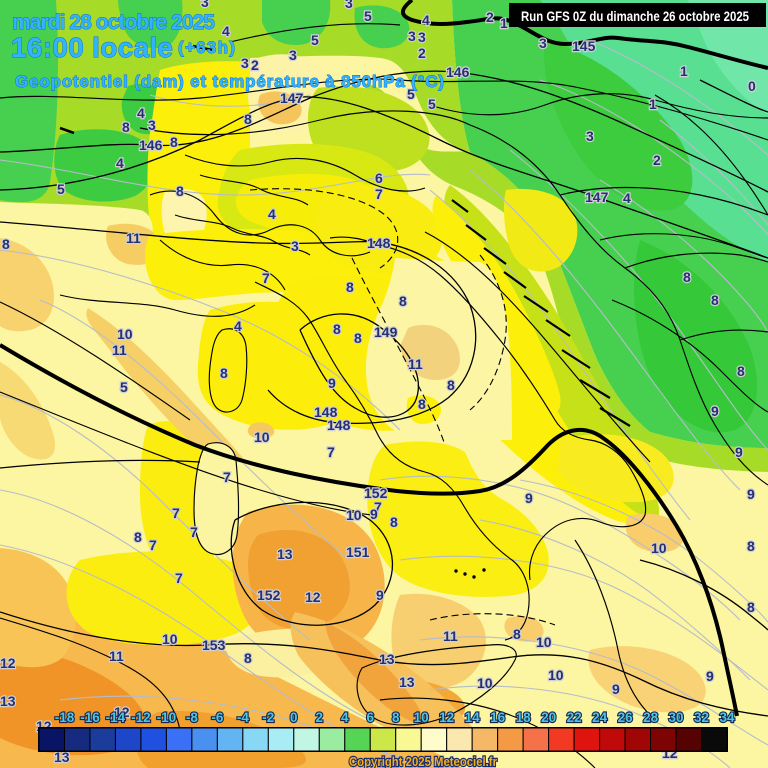 The width and height of the screenshot is (768, 768). Describe the element at coordinates (675, 717) in the screenshot. I see `svg-text: 30` at that location.